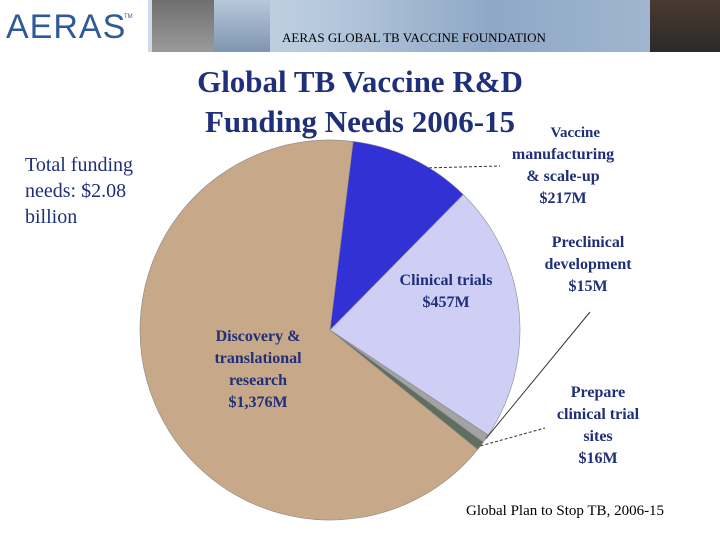  I want to click on leader-prepare-sites, so click(513, 437).